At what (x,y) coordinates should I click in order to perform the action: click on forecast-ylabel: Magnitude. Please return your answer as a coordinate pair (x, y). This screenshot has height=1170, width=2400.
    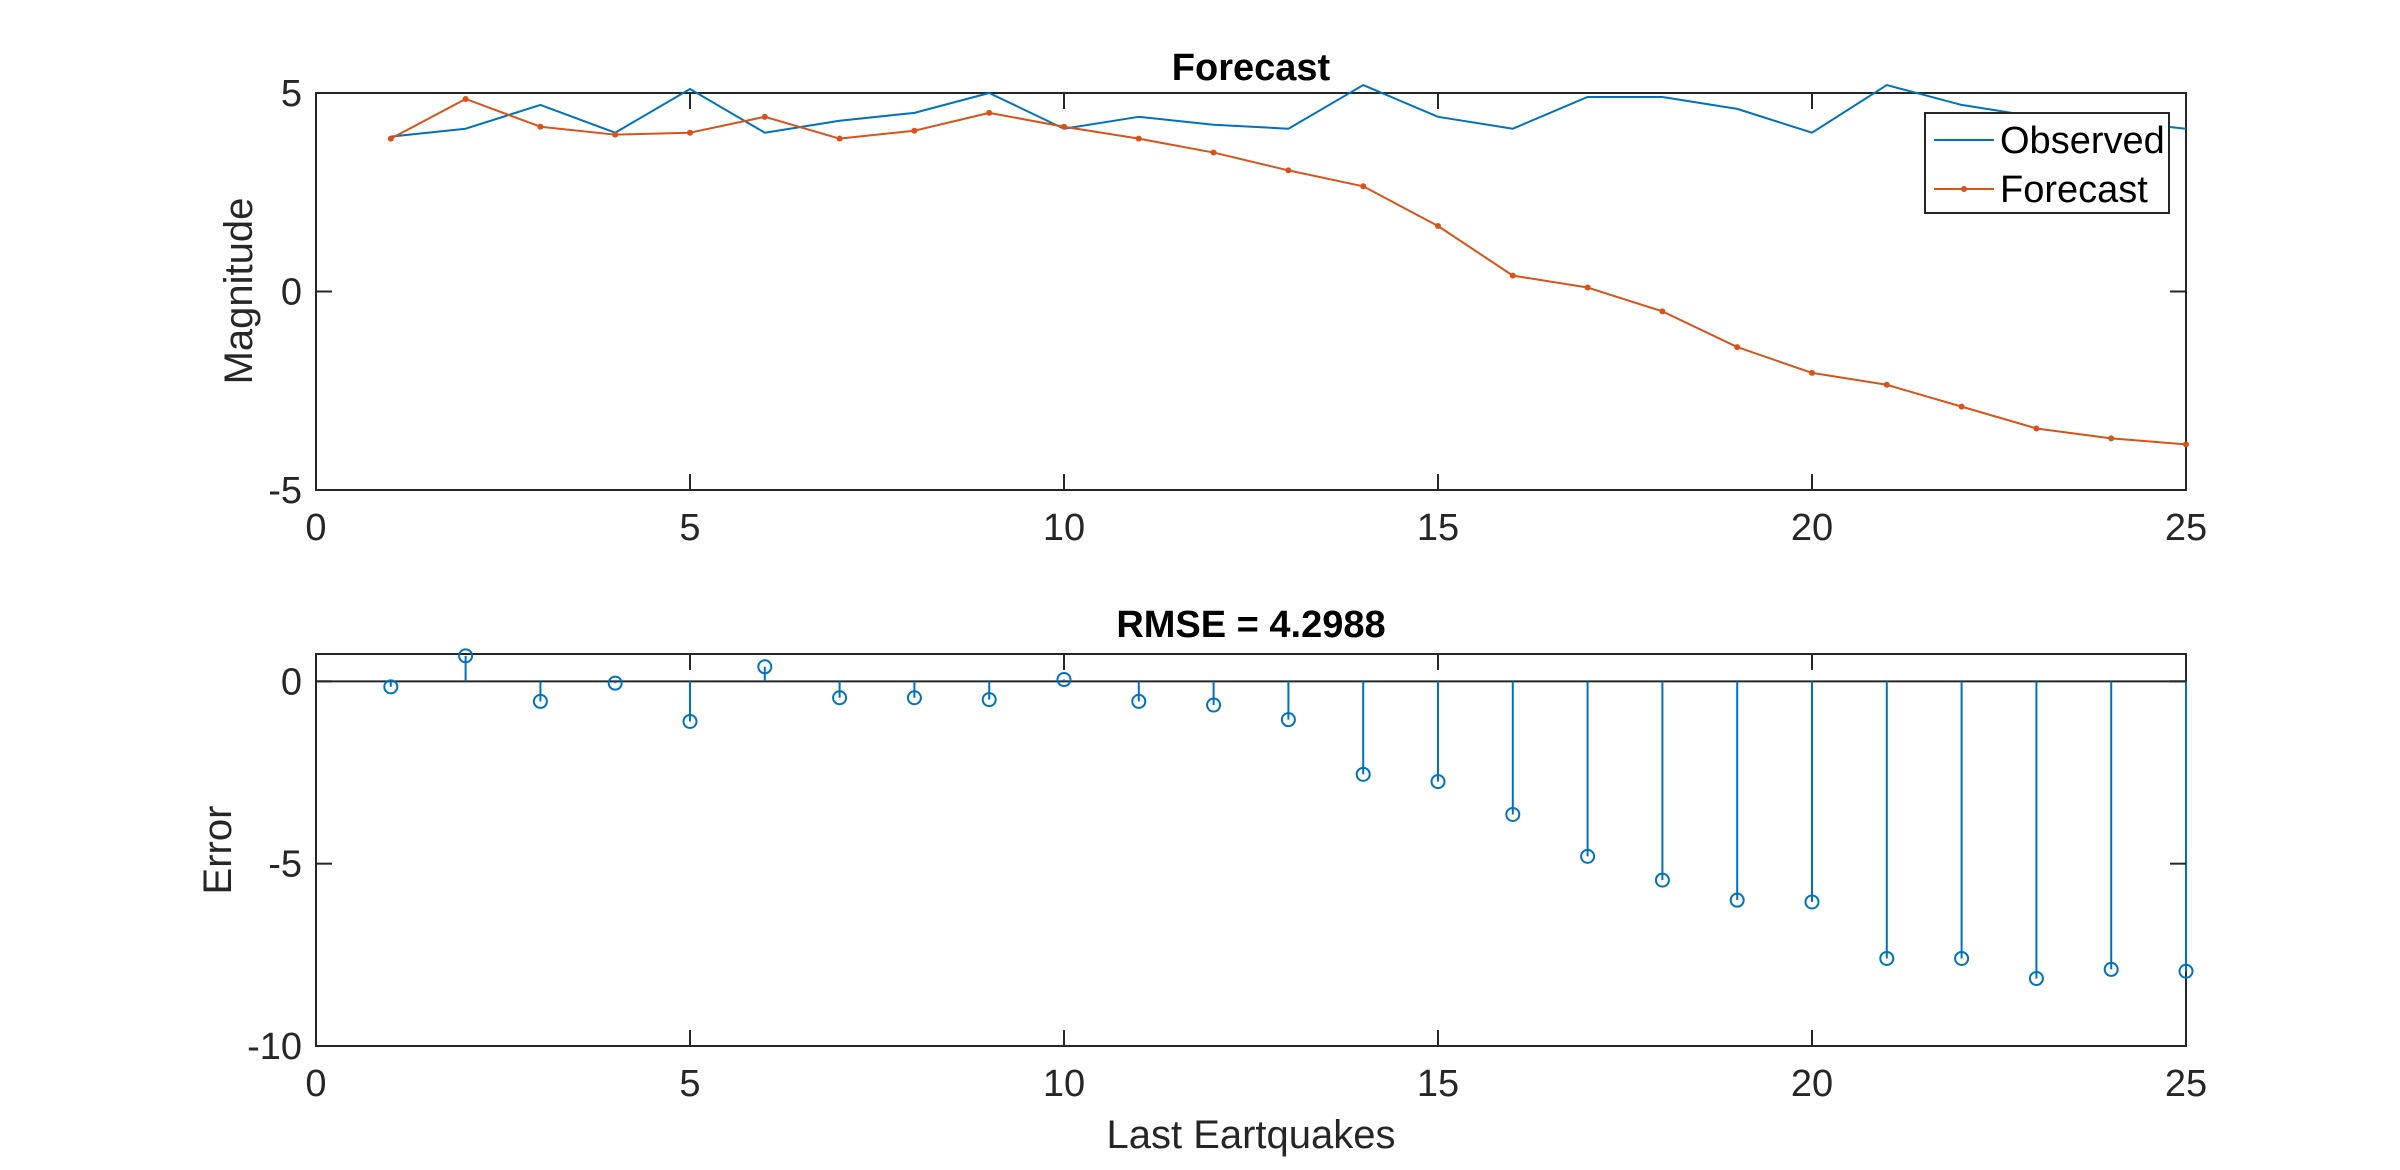
    Looking at the image, I should click on (239, 291).